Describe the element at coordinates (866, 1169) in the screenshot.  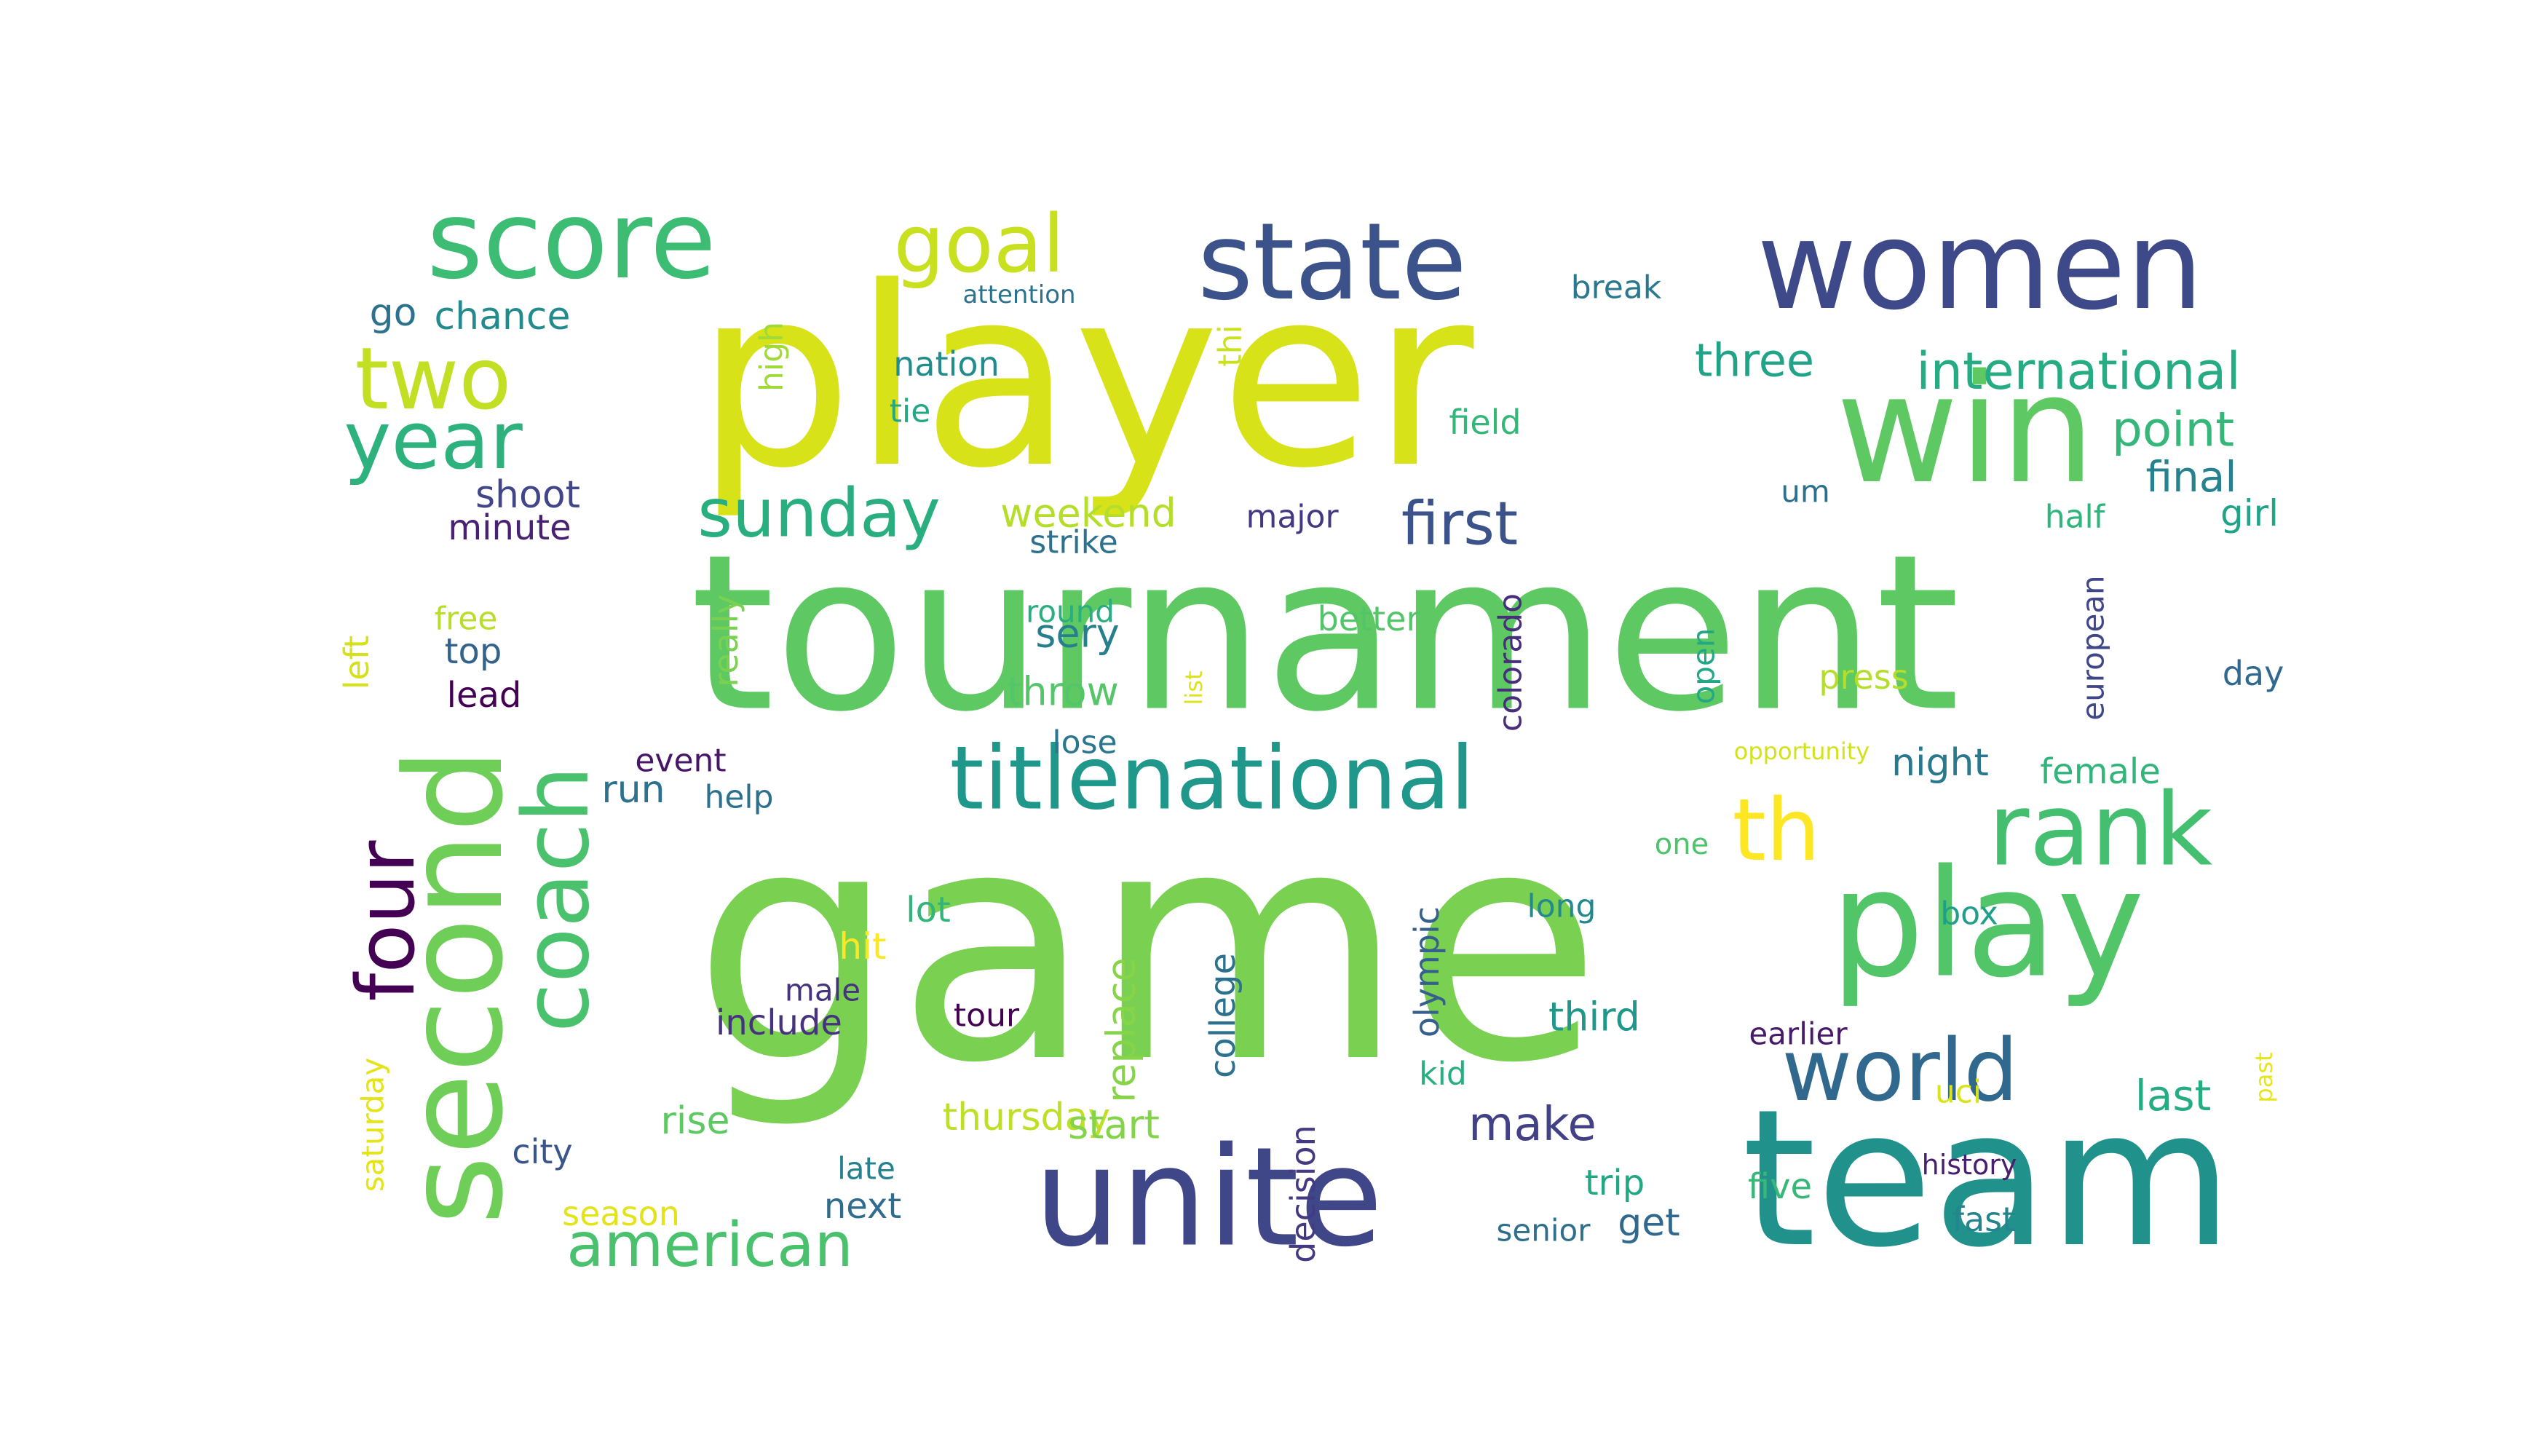
I see `word-late: late` at that location.